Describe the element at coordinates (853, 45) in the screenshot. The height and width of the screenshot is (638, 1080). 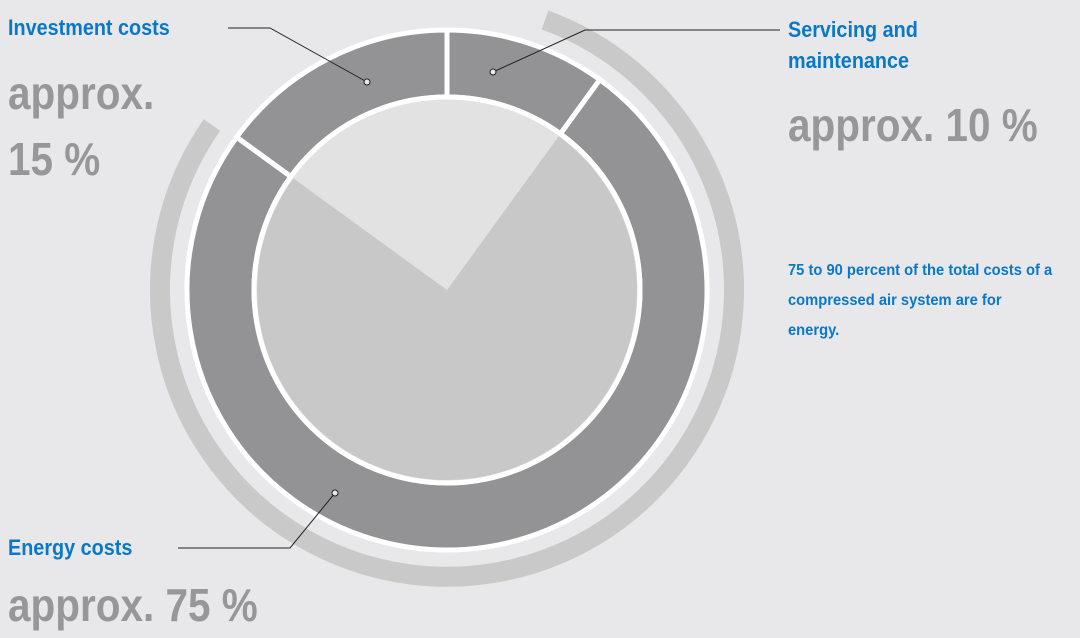
I see `category-label: Servicing and maintenance` at that location.